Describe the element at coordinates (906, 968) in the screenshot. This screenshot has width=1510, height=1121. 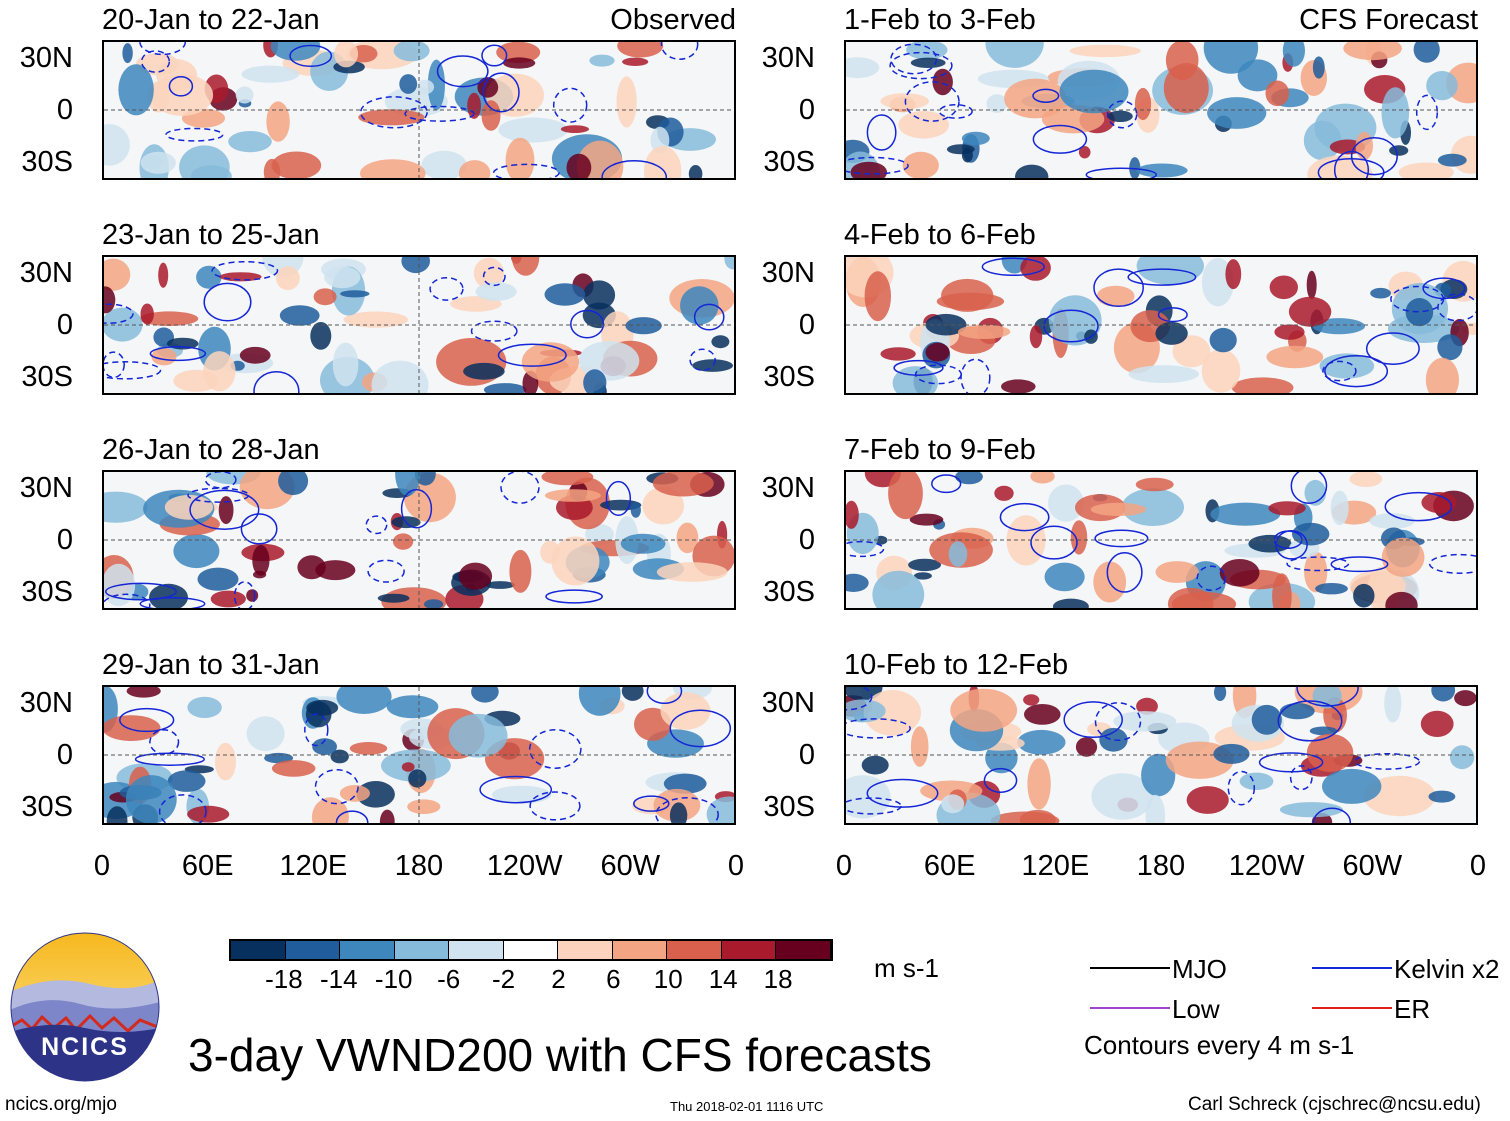
I see `units-label: m s-1` at that location.